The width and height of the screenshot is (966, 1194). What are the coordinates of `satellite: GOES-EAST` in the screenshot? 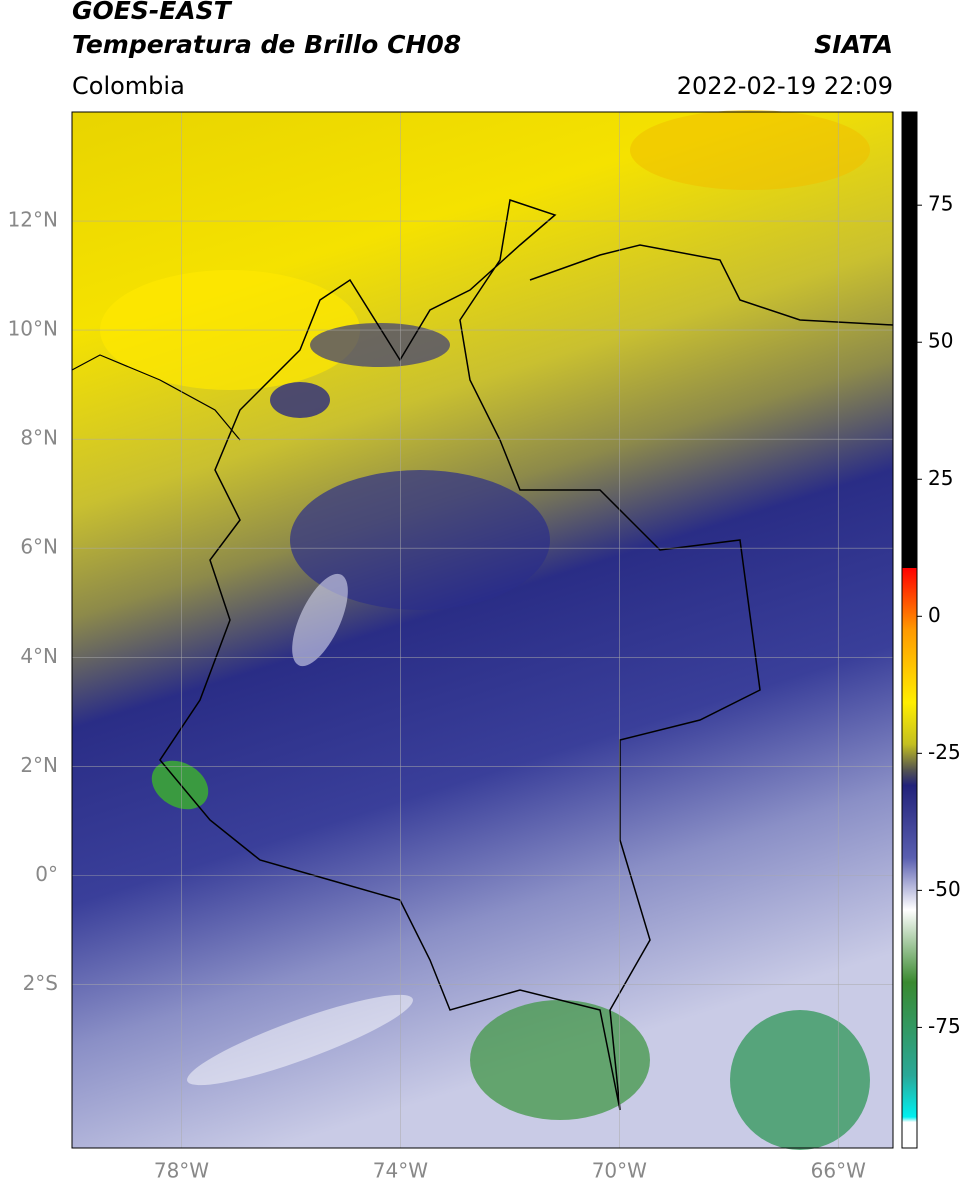 It's located at (152, 12).